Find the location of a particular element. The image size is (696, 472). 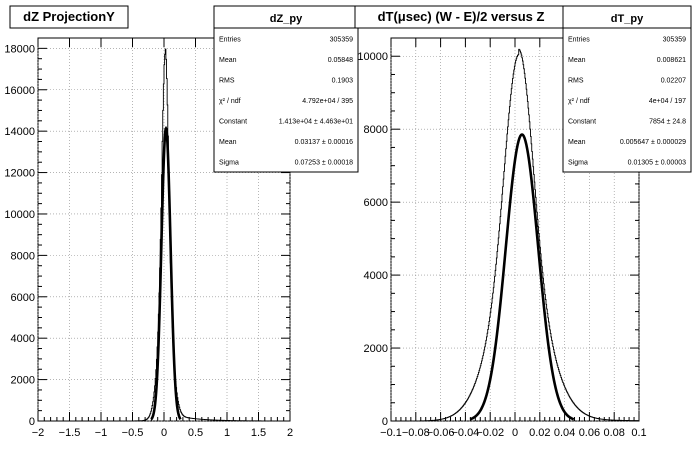

x-tick-label: −0.06 is located at coordinates (441, 433).